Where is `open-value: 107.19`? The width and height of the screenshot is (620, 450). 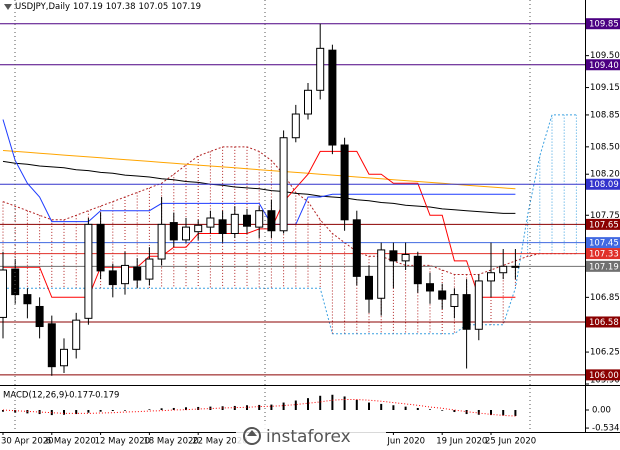 open-value: 107.19 is located at coordinates (88, 7).